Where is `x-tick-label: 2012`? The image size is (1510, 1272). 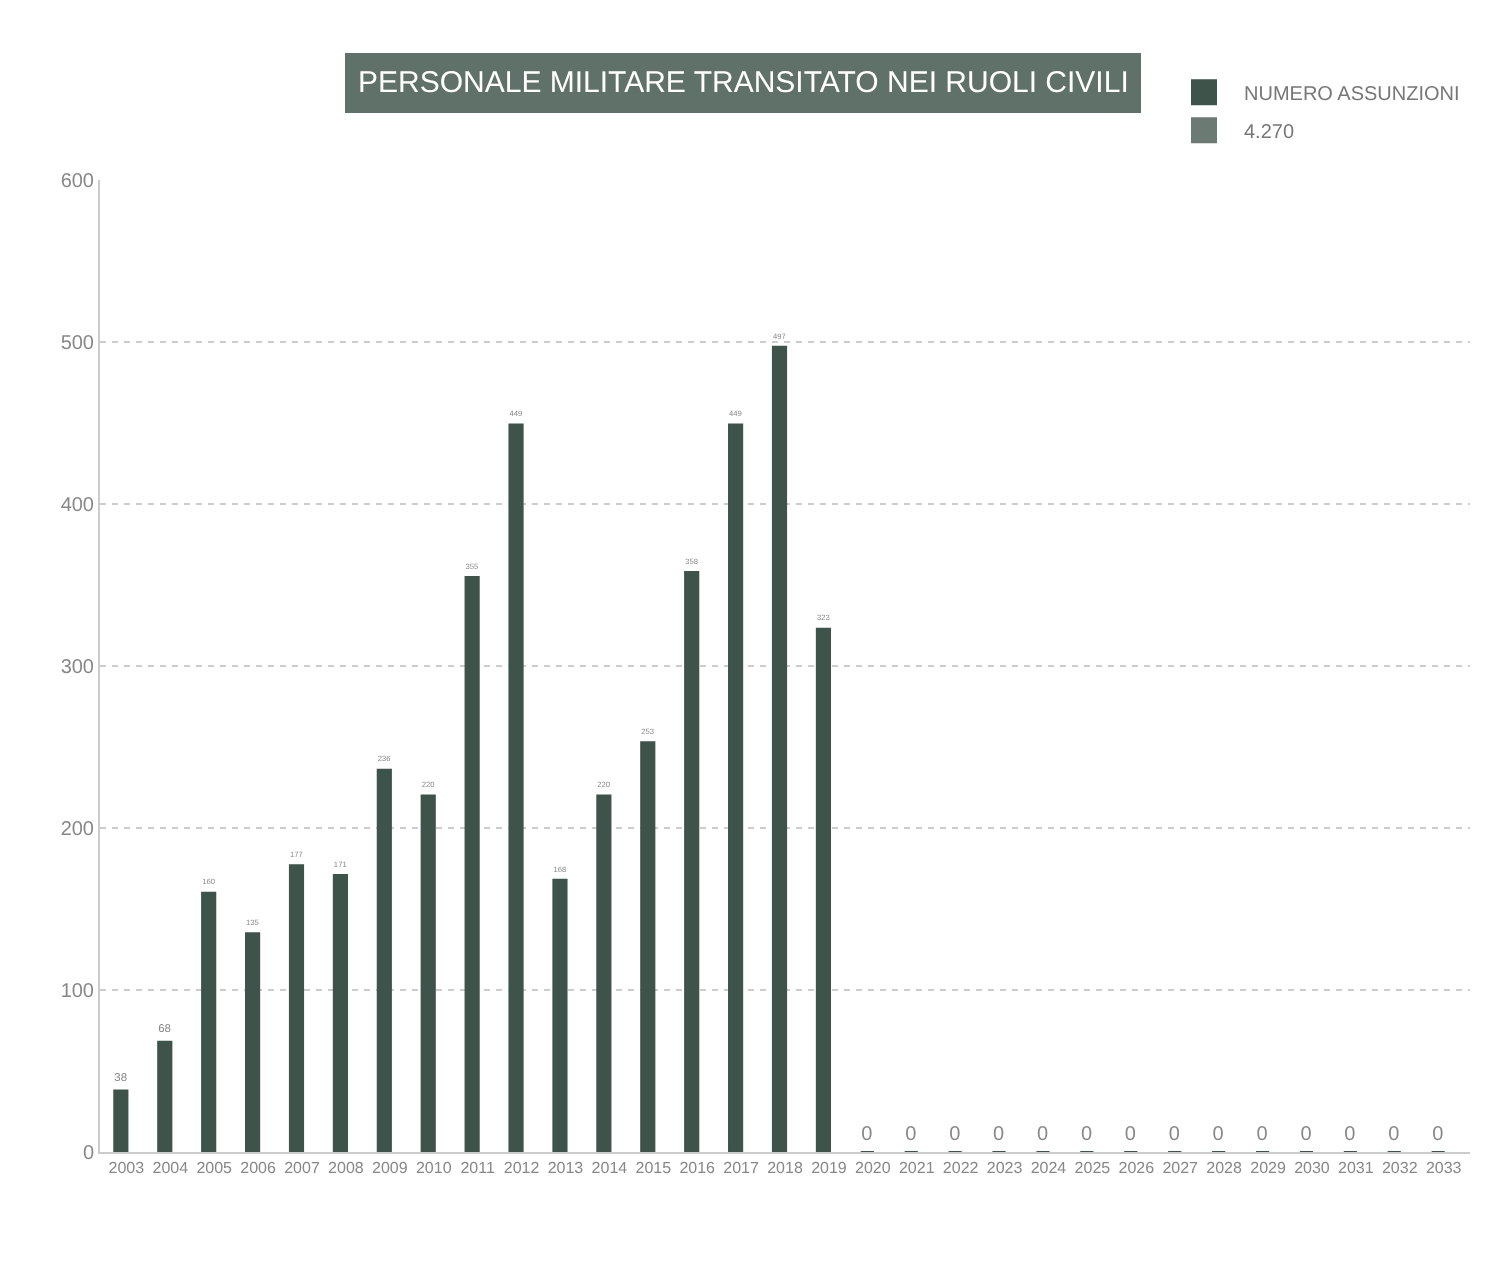 x-tick-label: 2012 is located at coordinates (522, 1168).